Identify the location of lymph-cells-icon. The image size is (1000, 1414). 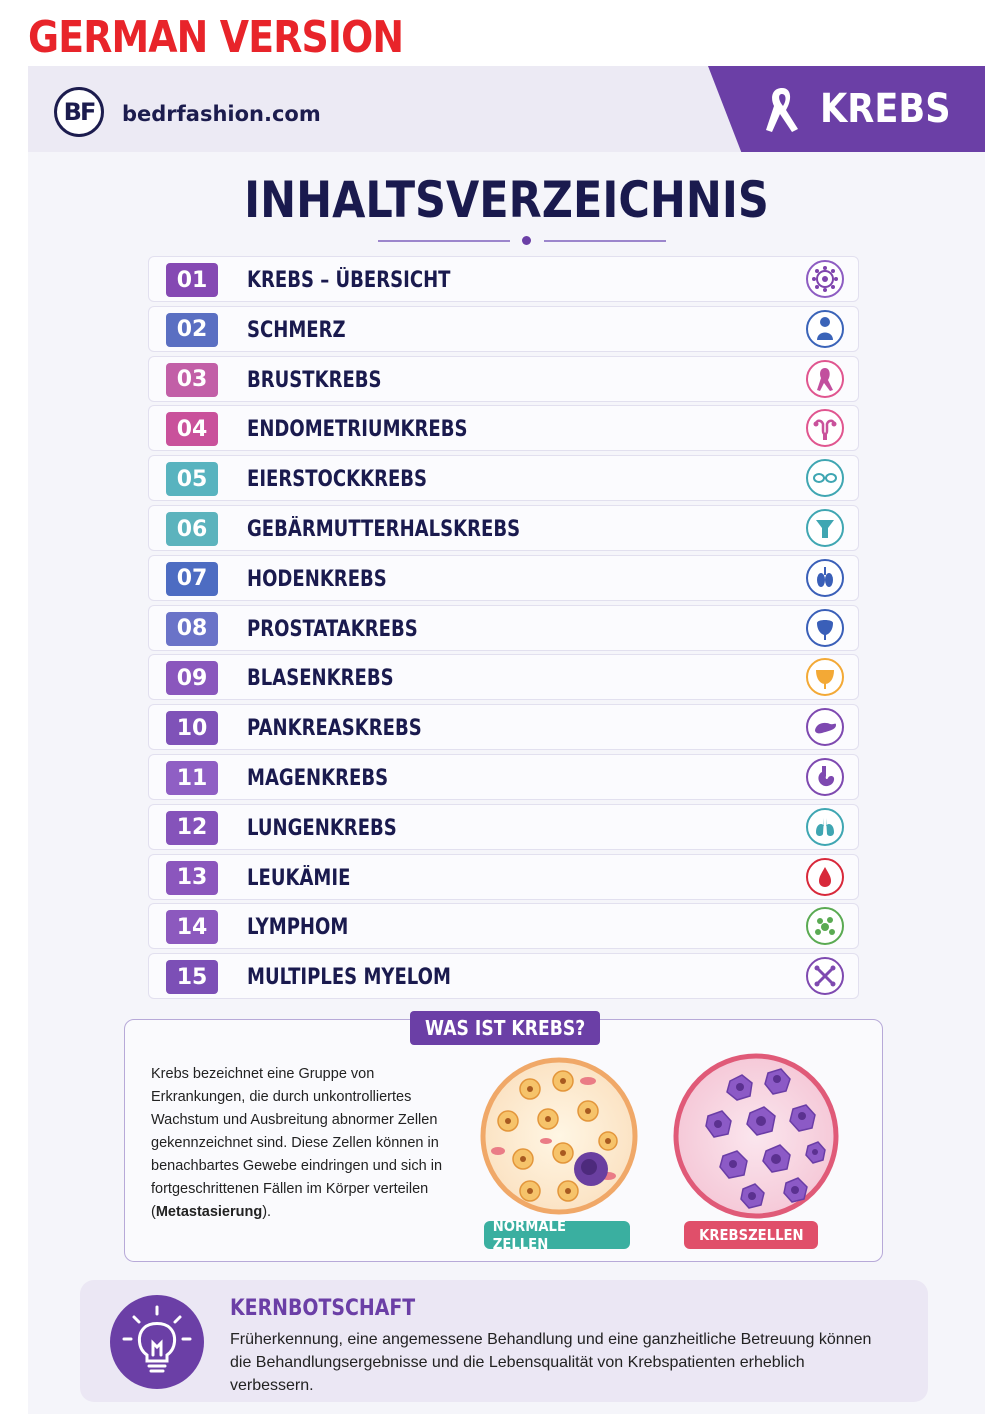
(825, 926).